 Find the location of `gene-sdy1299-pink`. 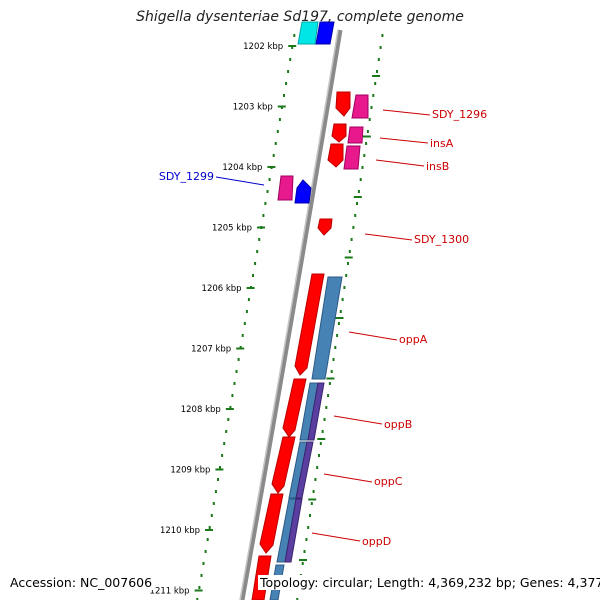

gene-sdy1299-pink is located at coordinates (285, 188).